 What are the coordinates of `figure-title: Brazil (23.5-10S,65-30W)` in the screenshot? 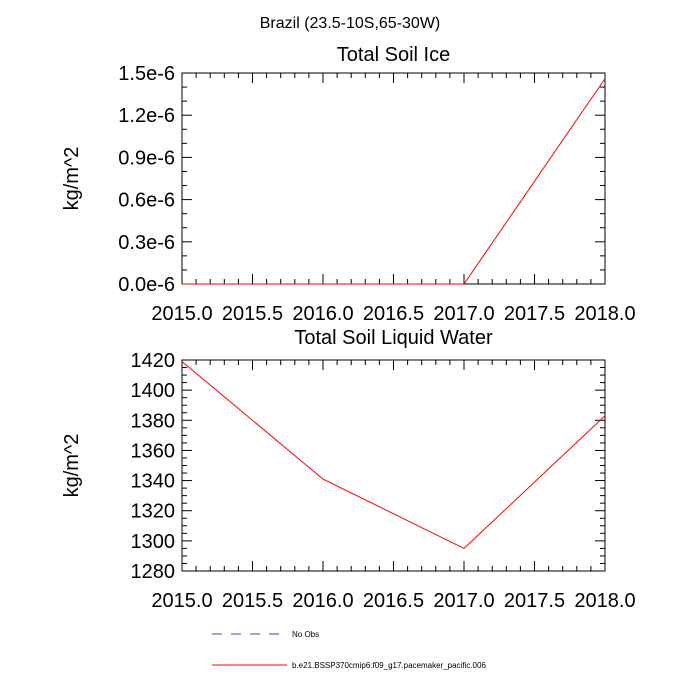 It's located at (350, 23).